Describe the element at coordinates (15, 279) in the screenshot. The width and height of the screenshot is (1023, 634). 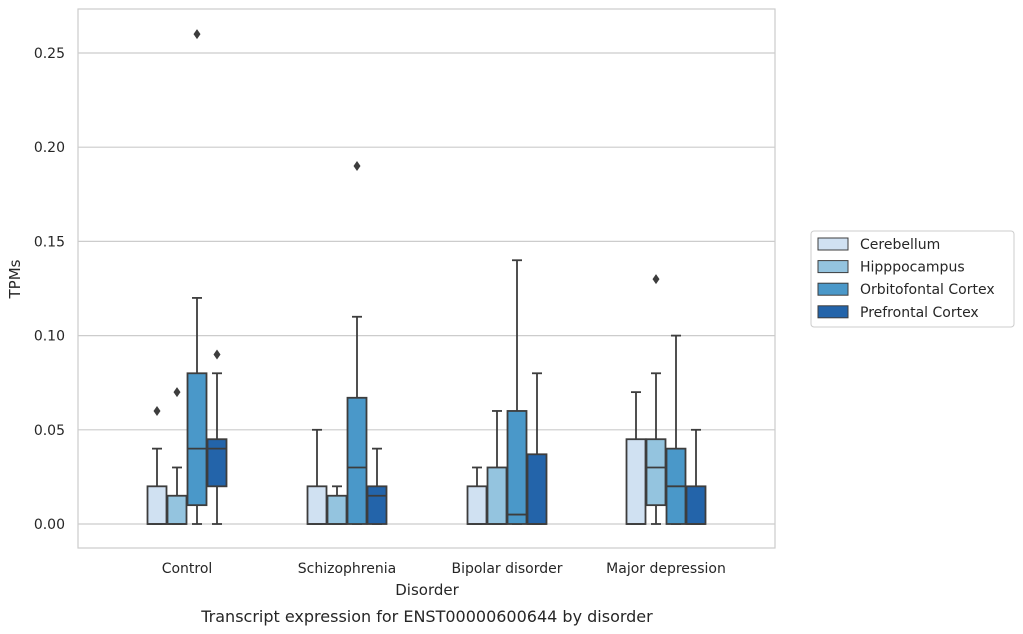
I see `y-axis-title: TPMs` at that location.